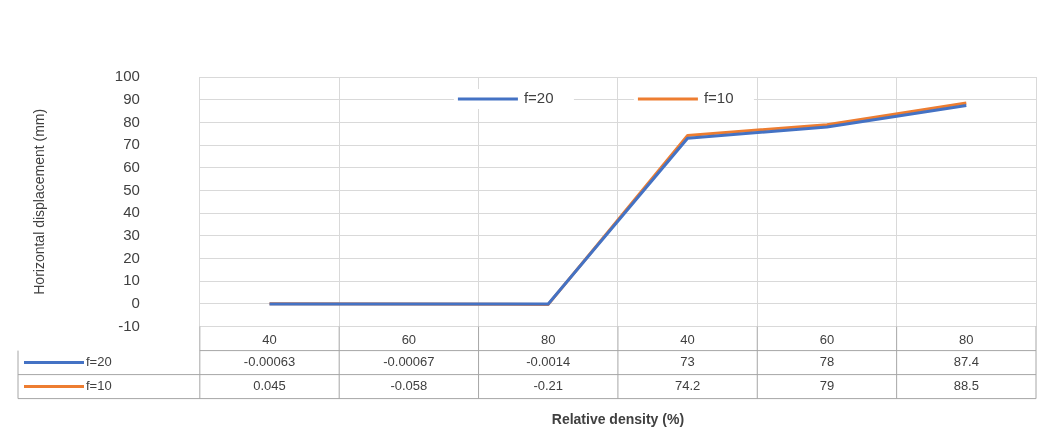 This screenshot has height=443, width=1059. Describe the element at coordinates (687, 362) in the screenshot. I see `data-label: 73` at that location.